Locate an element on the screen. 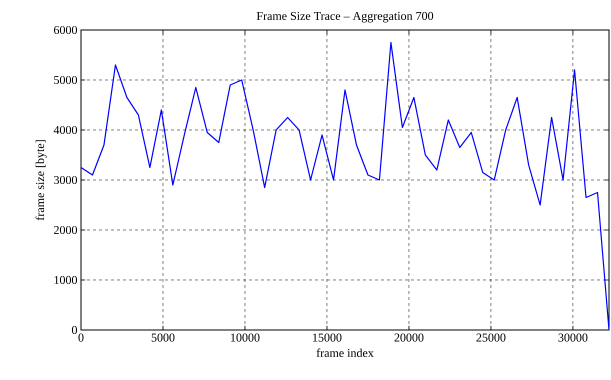  x-tick-label: 10000 is located at coordinates (245, 338).